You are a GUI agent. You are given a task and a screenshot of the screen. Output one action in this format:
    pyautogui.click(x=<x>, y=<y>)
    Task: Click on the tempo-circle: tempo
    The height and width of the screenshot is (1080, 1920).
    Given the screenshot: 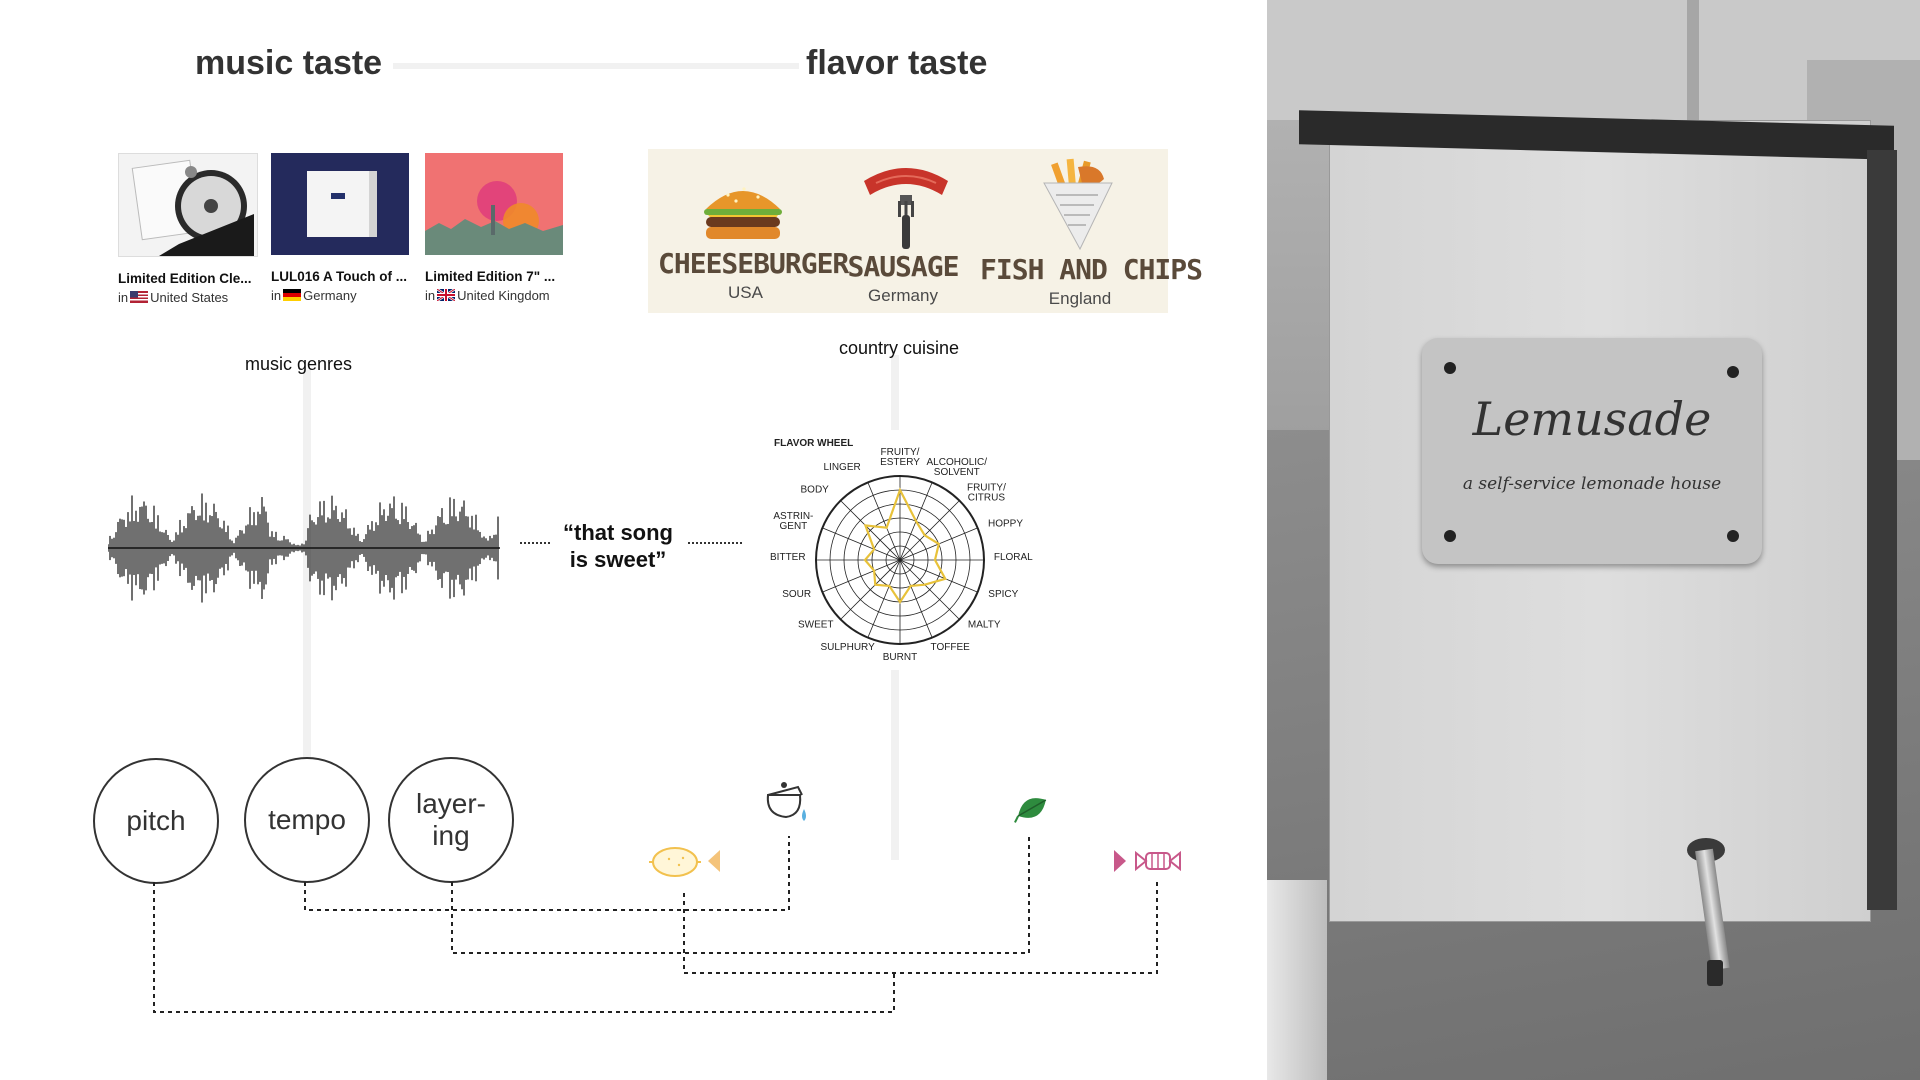 What is the action you would take?
    pyautogui.click(x=307, y=820)
    